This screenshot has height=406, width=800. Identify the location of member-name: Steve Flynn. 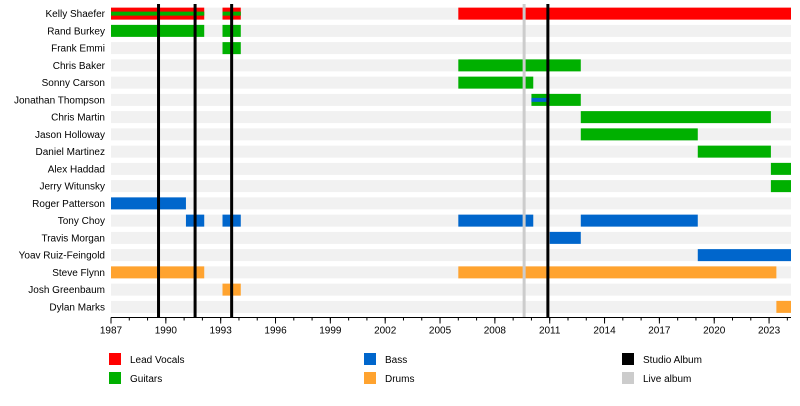
(78, 273).